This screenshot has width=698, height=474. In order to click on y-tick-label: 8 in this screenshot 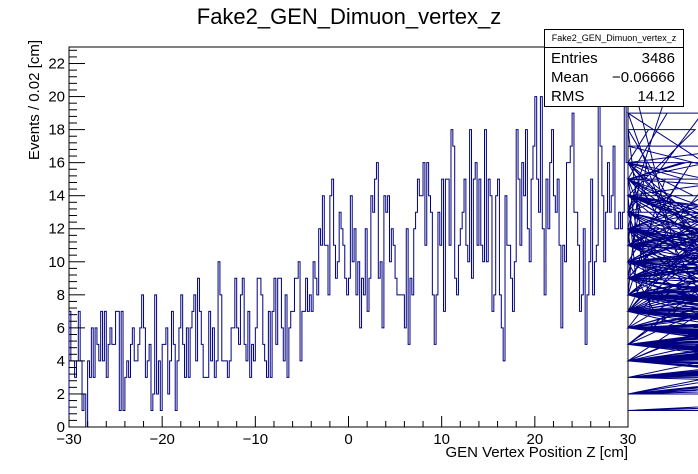, I will do `click(61, 295)`.